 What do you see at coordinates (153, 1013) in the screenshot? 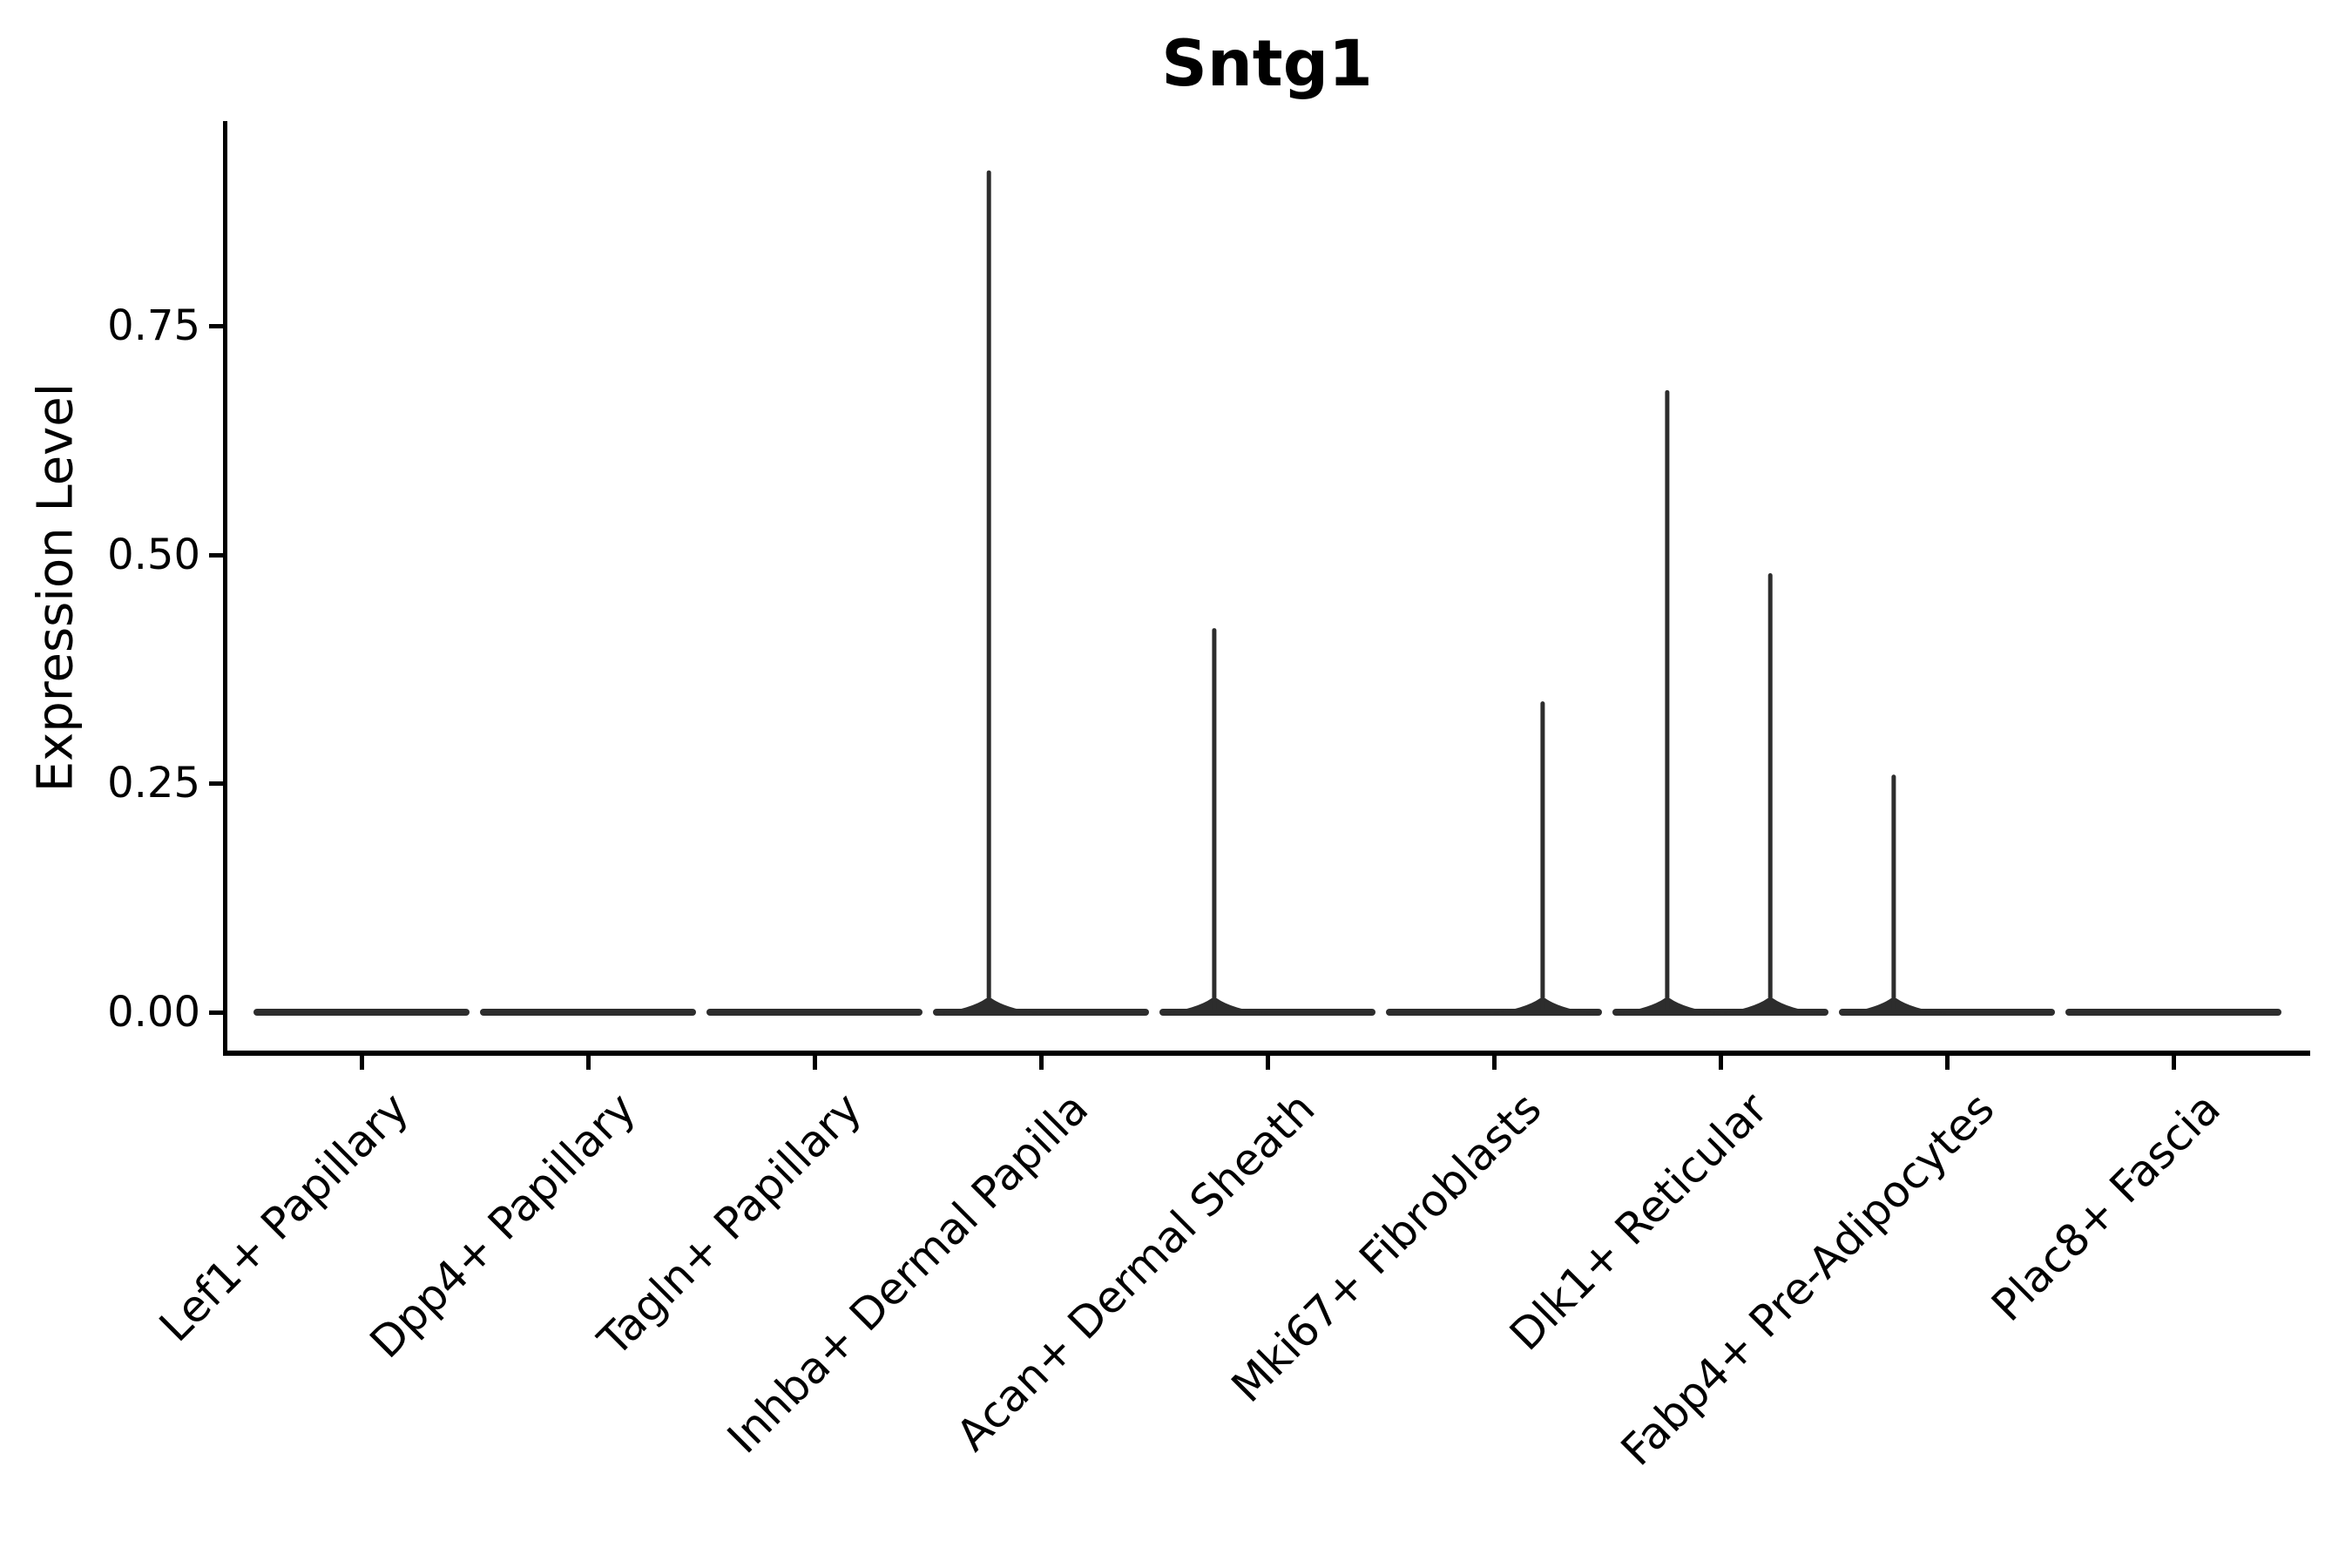
I see `y-tick-label: 0.00` at bounding box center [153, 1013].